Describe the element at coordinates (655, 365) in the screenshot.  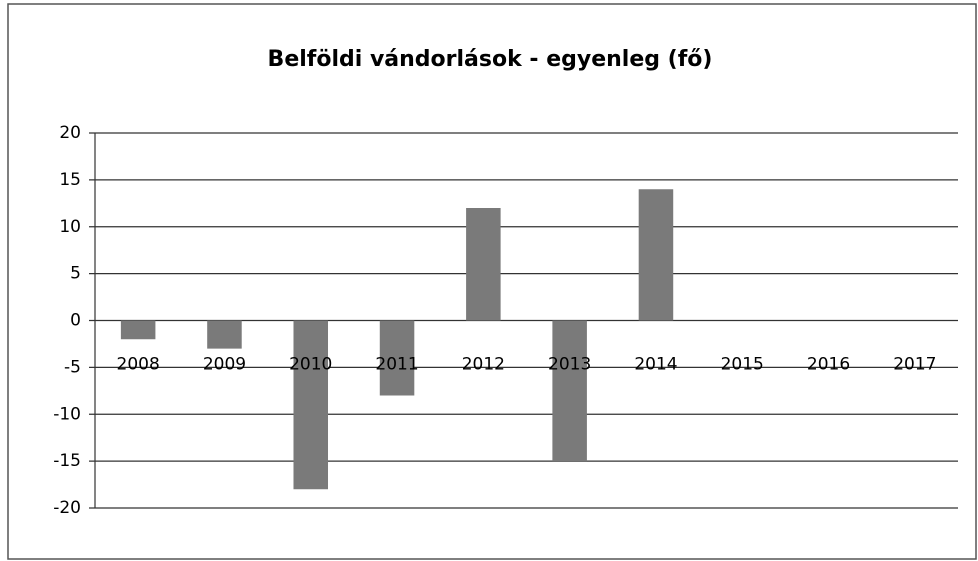
I see `x-tick-label: 2014` at that location.